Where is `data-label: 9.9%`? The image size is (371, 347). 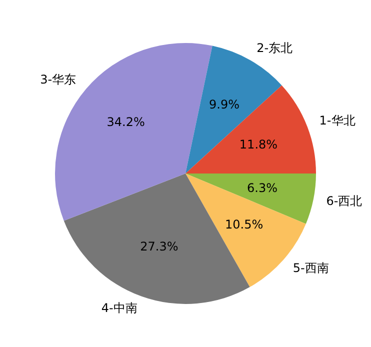 data-label: 9.9% is located at coordinates (224, 105).